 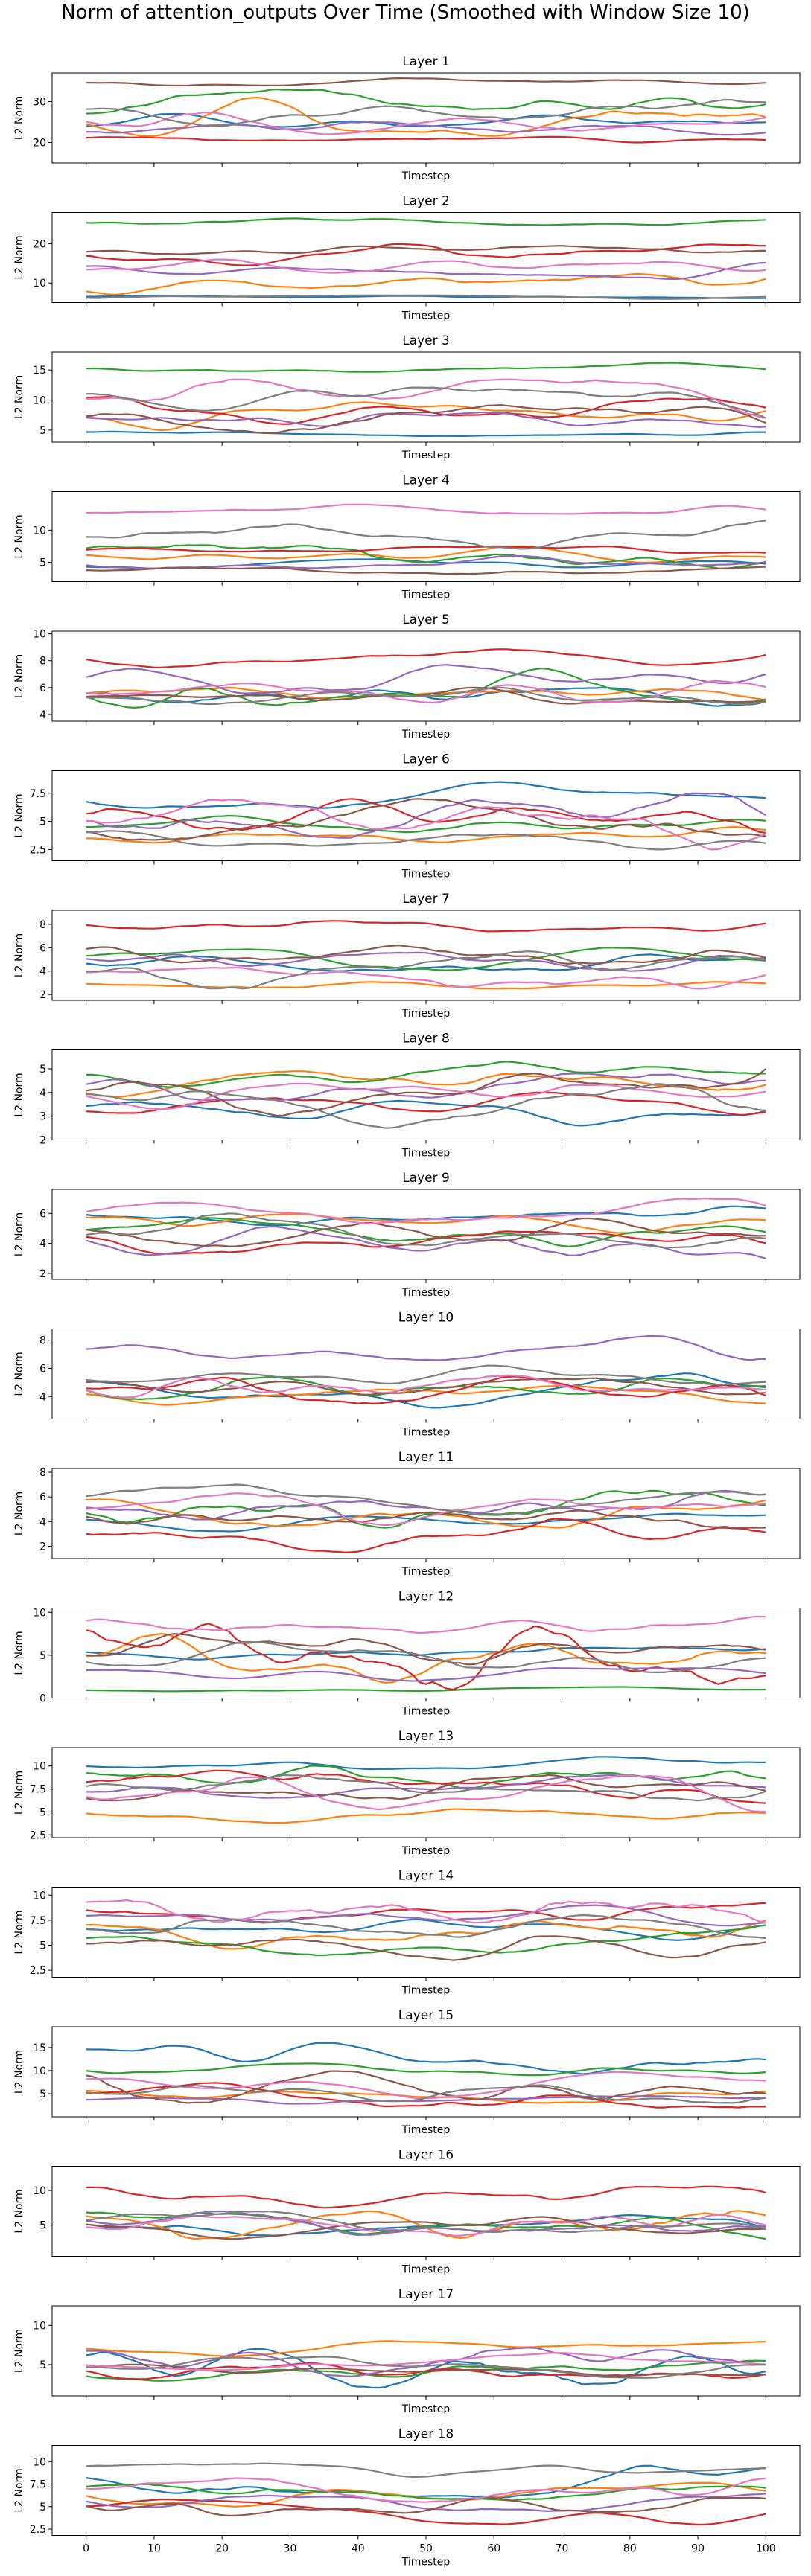 What do you see at coordinates (407, 537) in the screenshot?
I see `subplot-layer-4: Layer 4 5 10 Timestep L2 Norm` at bounding box center [407, 537].